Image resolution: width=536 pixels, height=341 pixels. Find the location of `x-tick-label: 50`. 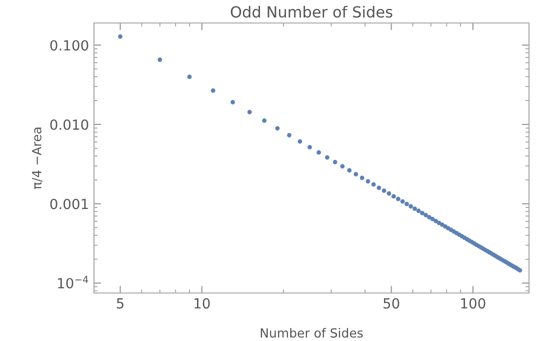

x-tick-label: 50 is located at coordinates (392, 303).